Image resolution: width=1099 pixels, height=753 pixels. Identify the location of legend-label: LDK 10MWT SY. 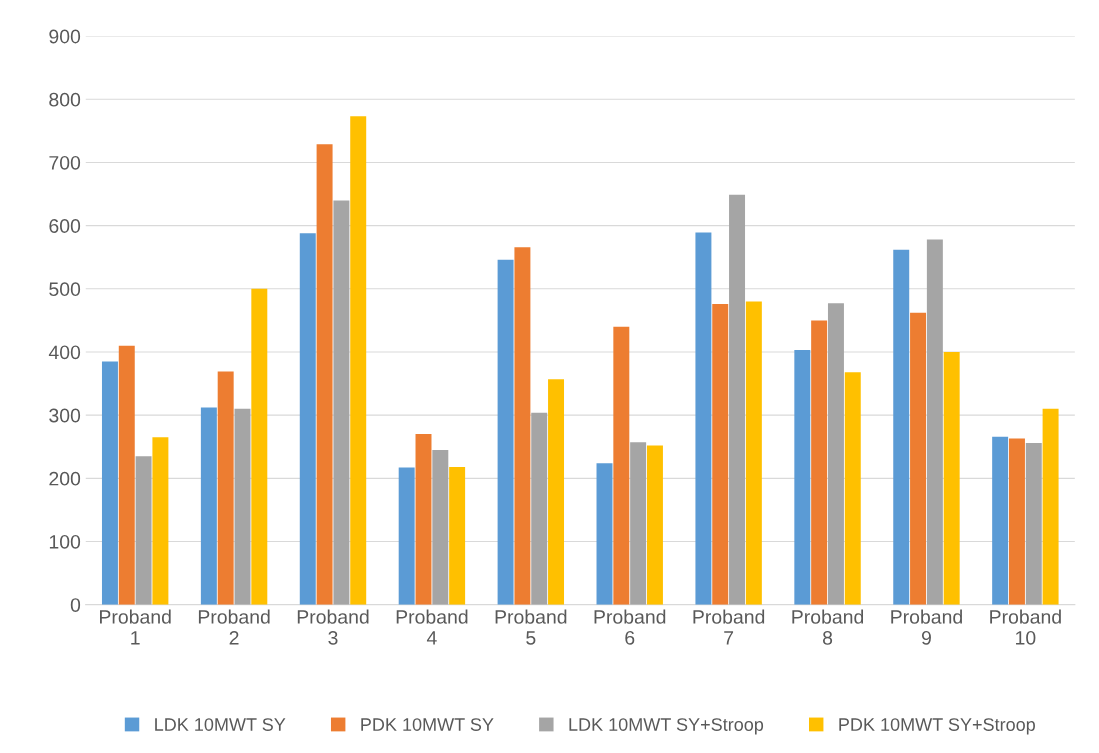
(220, 724).